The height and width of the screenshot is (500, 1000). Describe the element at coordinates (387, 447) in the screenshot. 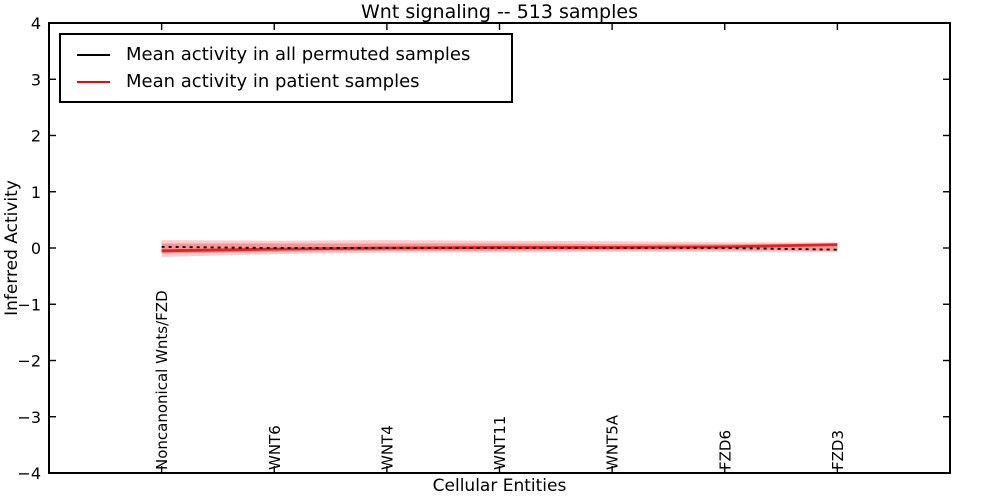

I see `x-tick-label: WNT4` at that location.